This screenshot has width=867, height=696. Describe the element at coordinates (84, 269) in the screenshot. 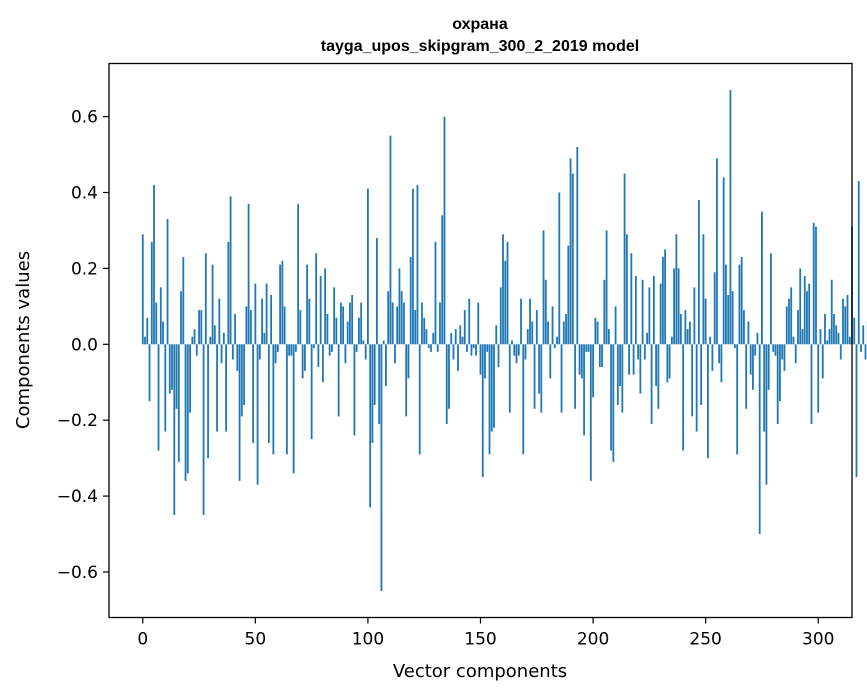

I see `y-tick-label: 0.2` at that location.